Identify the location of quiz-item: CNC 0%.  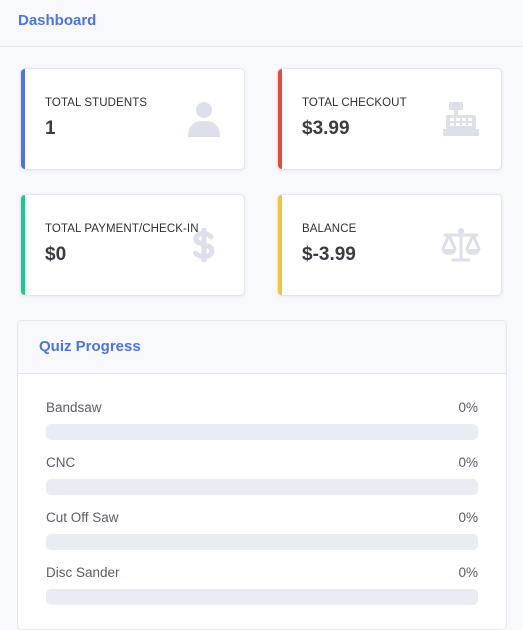
(262, 477).